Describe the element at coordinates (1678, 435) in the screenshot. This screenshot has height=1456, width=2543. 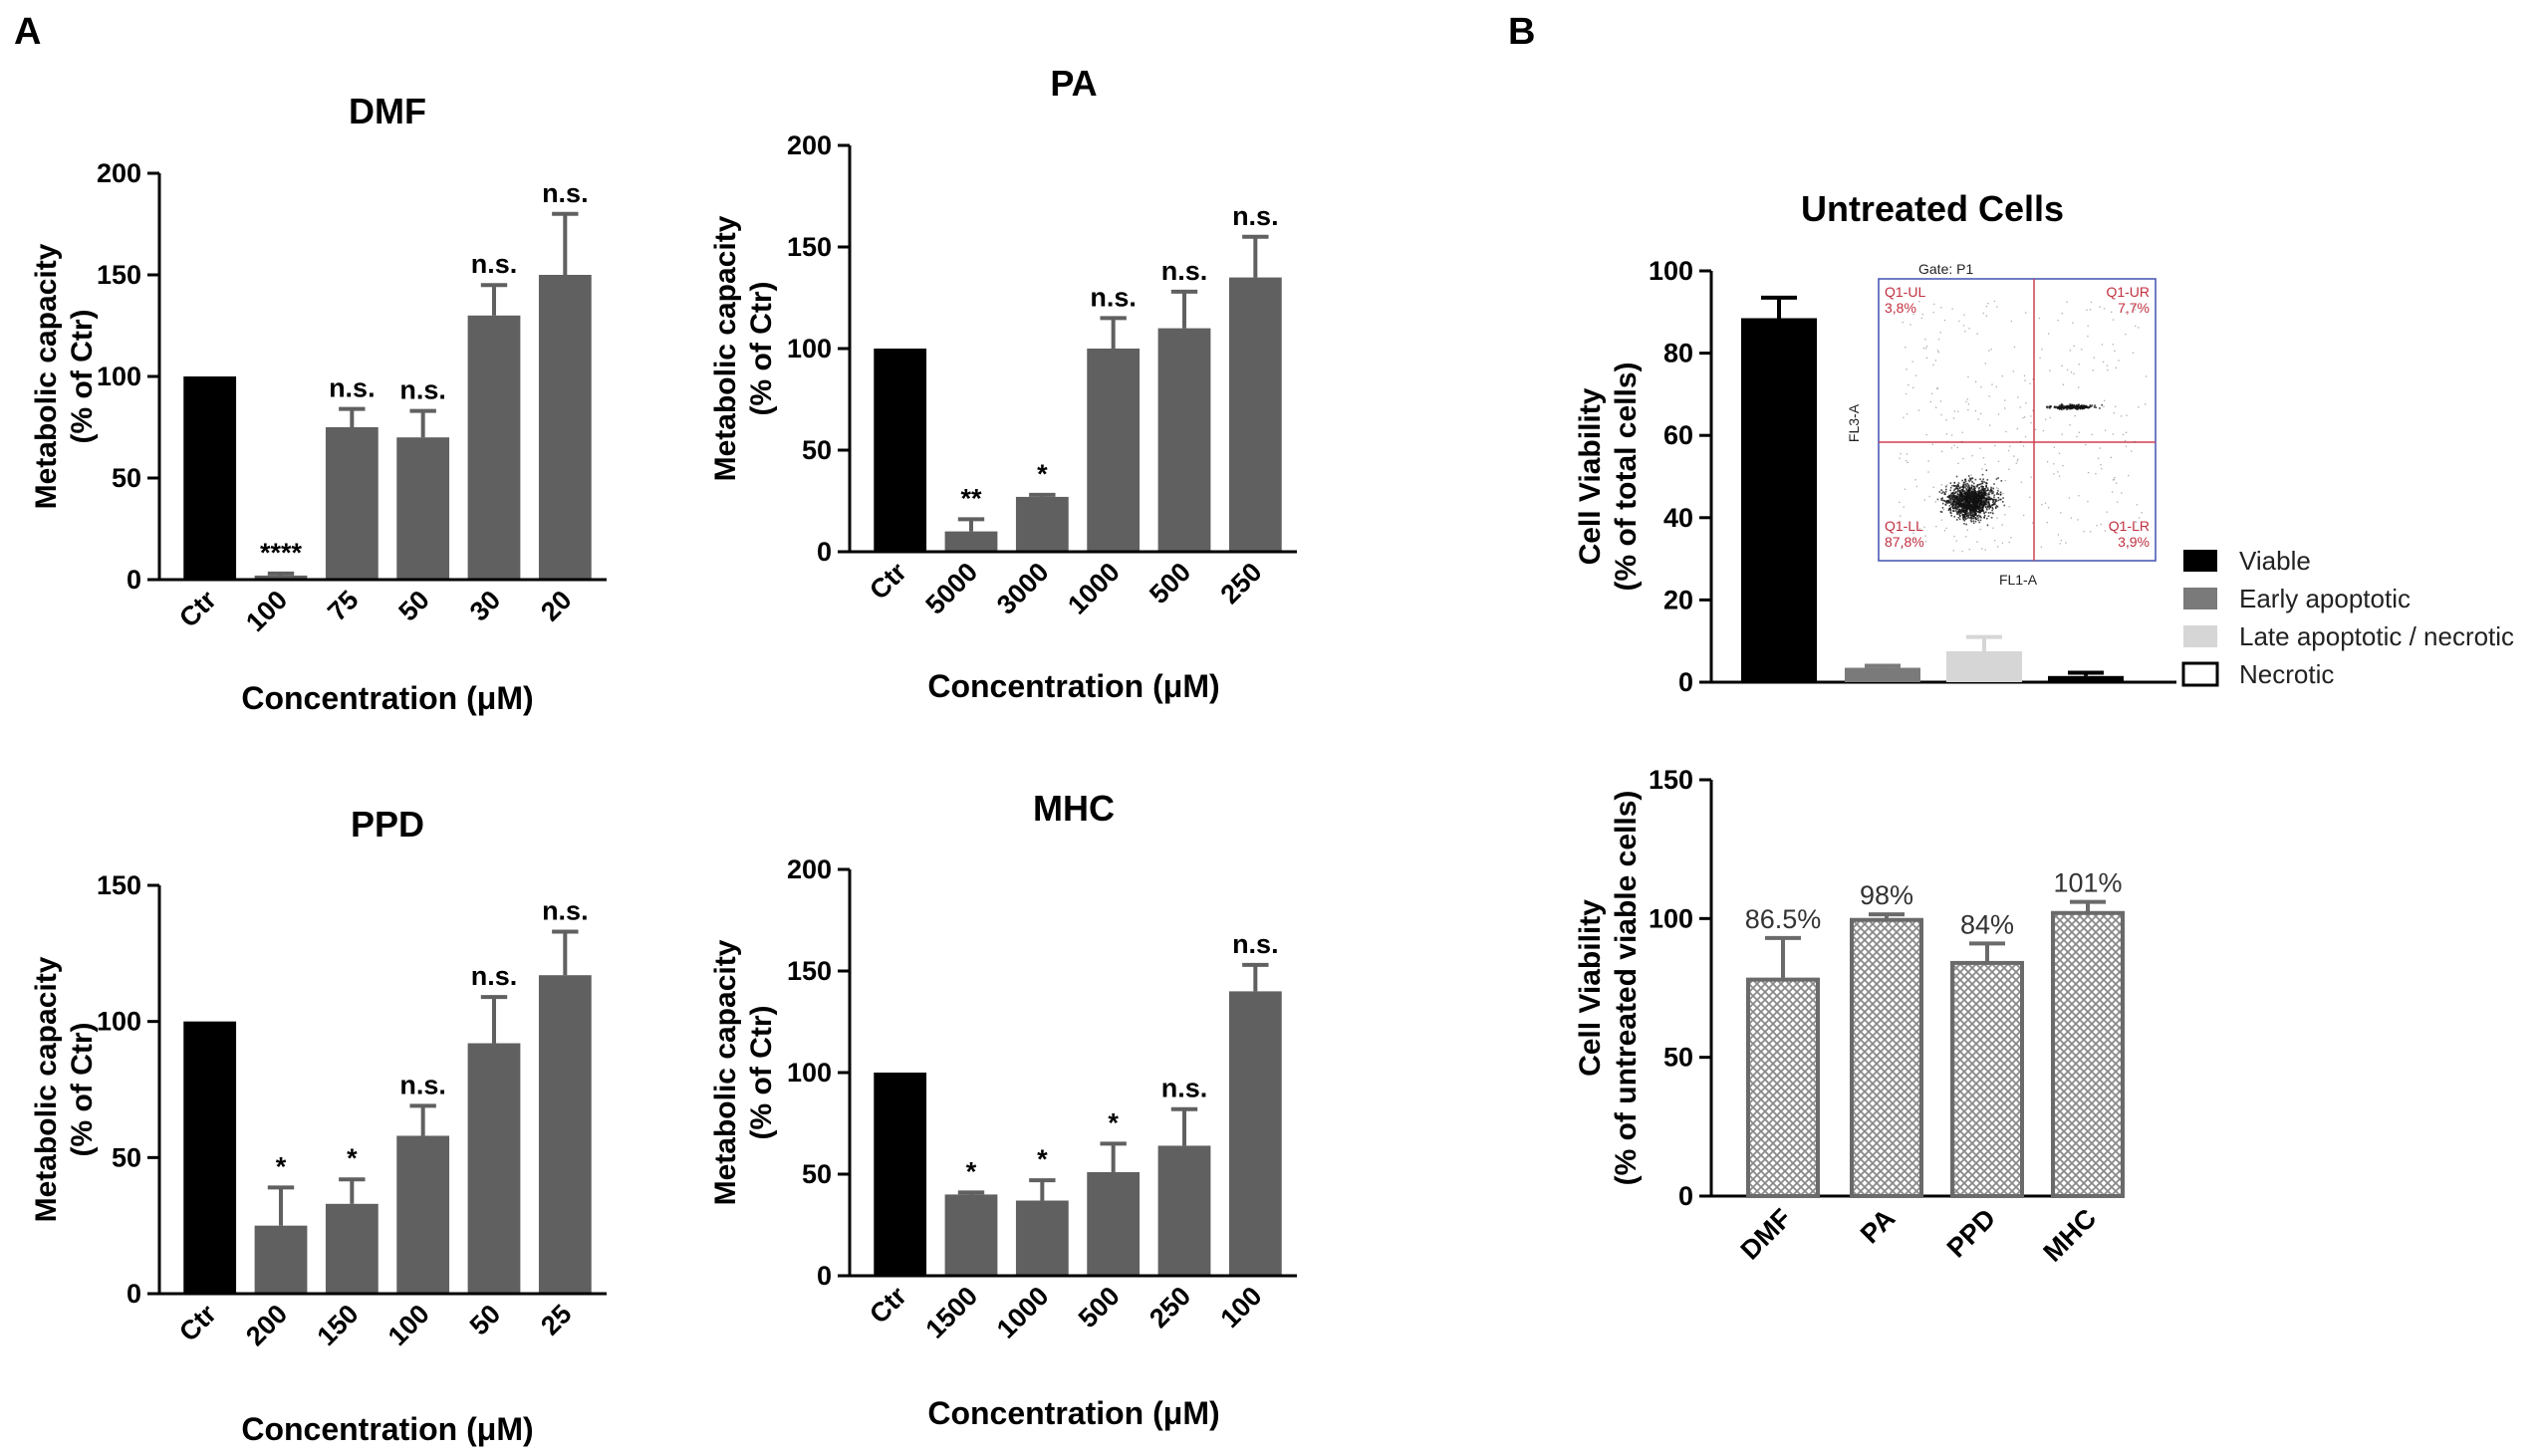
I see `y-tick-label: 60` at that location.